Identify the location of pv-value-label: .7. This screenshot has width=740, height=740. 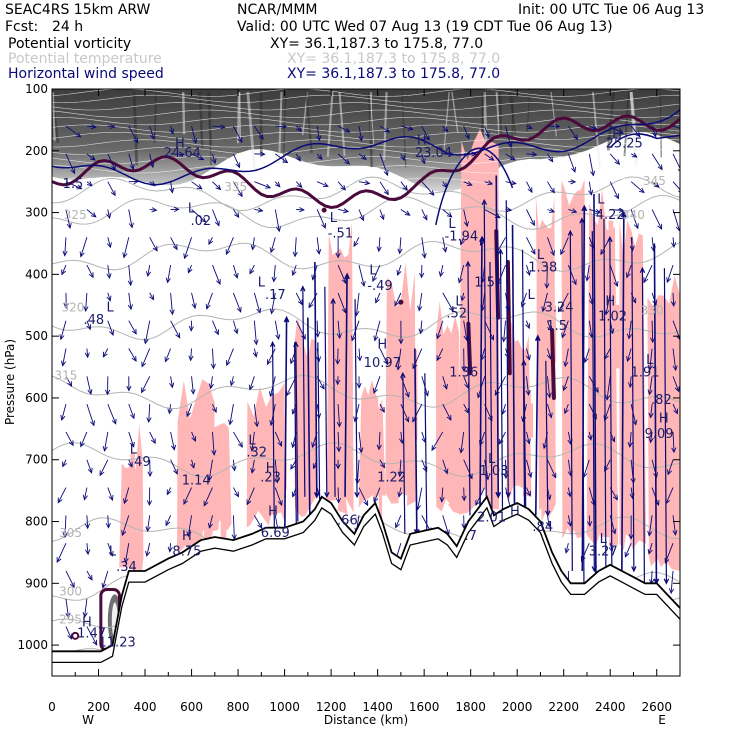
(470, 536).